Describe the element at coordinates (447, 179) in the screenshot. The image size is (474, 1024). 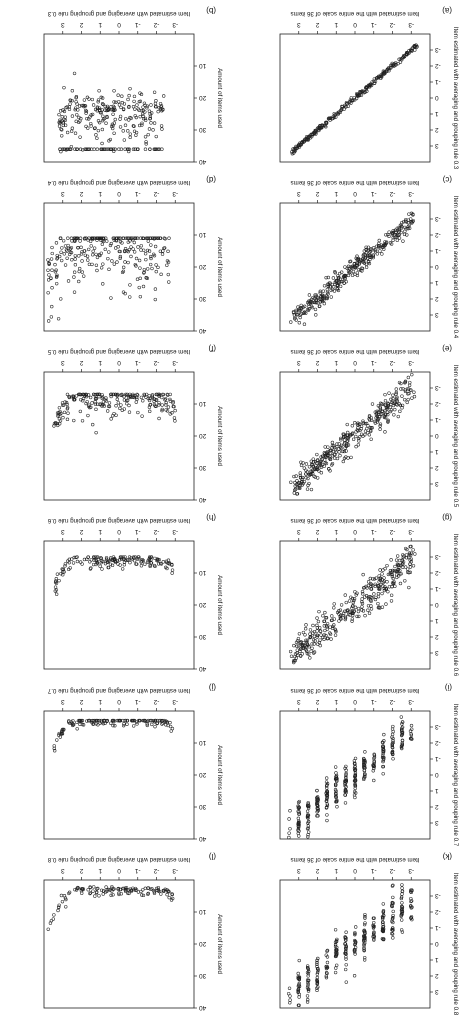
I see `panel-label: (c)` at that location.